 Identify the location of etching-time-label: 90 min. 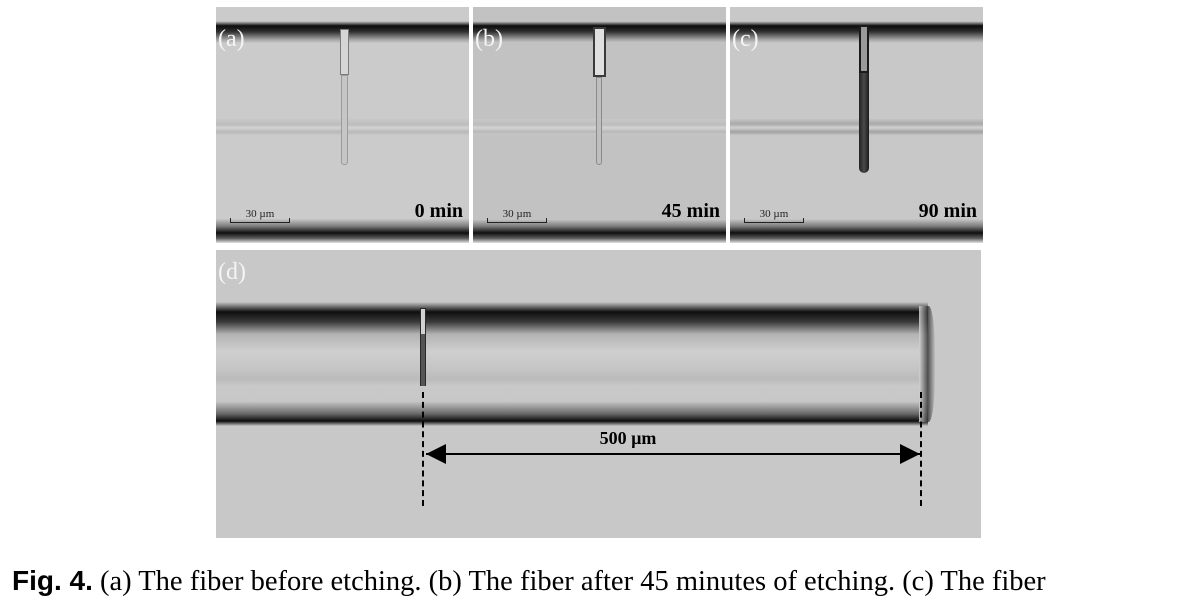
(947, 211).